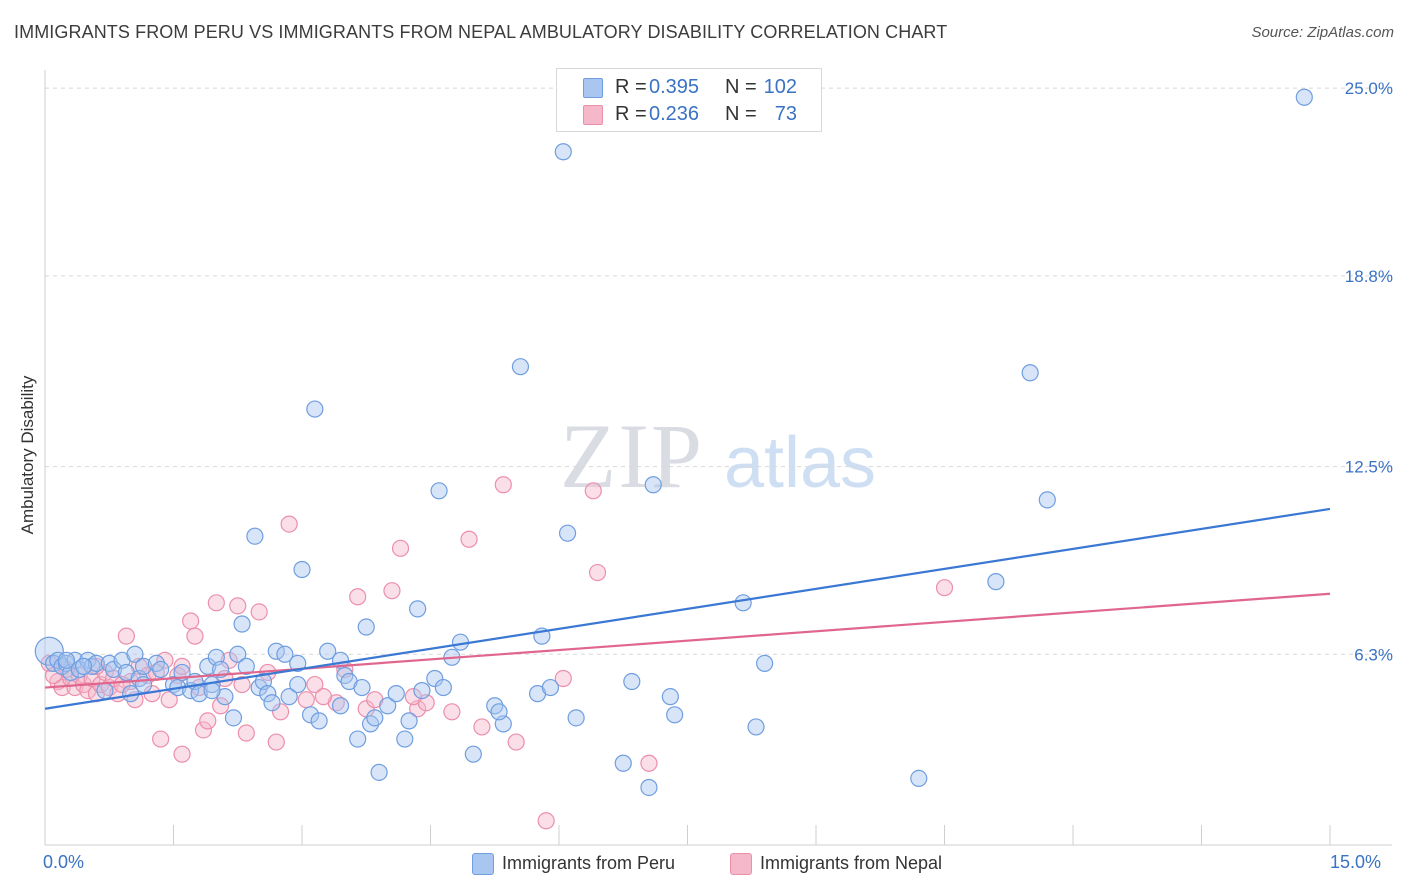 This screenshot has width=1406, height=892. I want to click on legend-n-value: 73, so click(785, 114).